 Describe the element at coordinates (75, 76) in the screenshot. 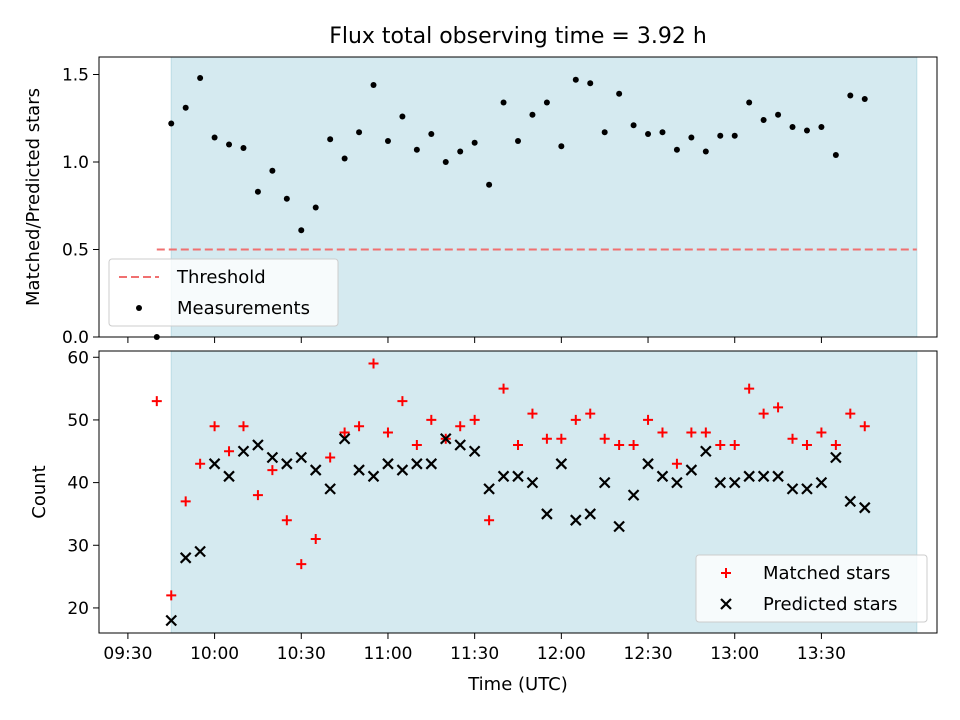

I see `y-tick-label: 1.5` at that location.